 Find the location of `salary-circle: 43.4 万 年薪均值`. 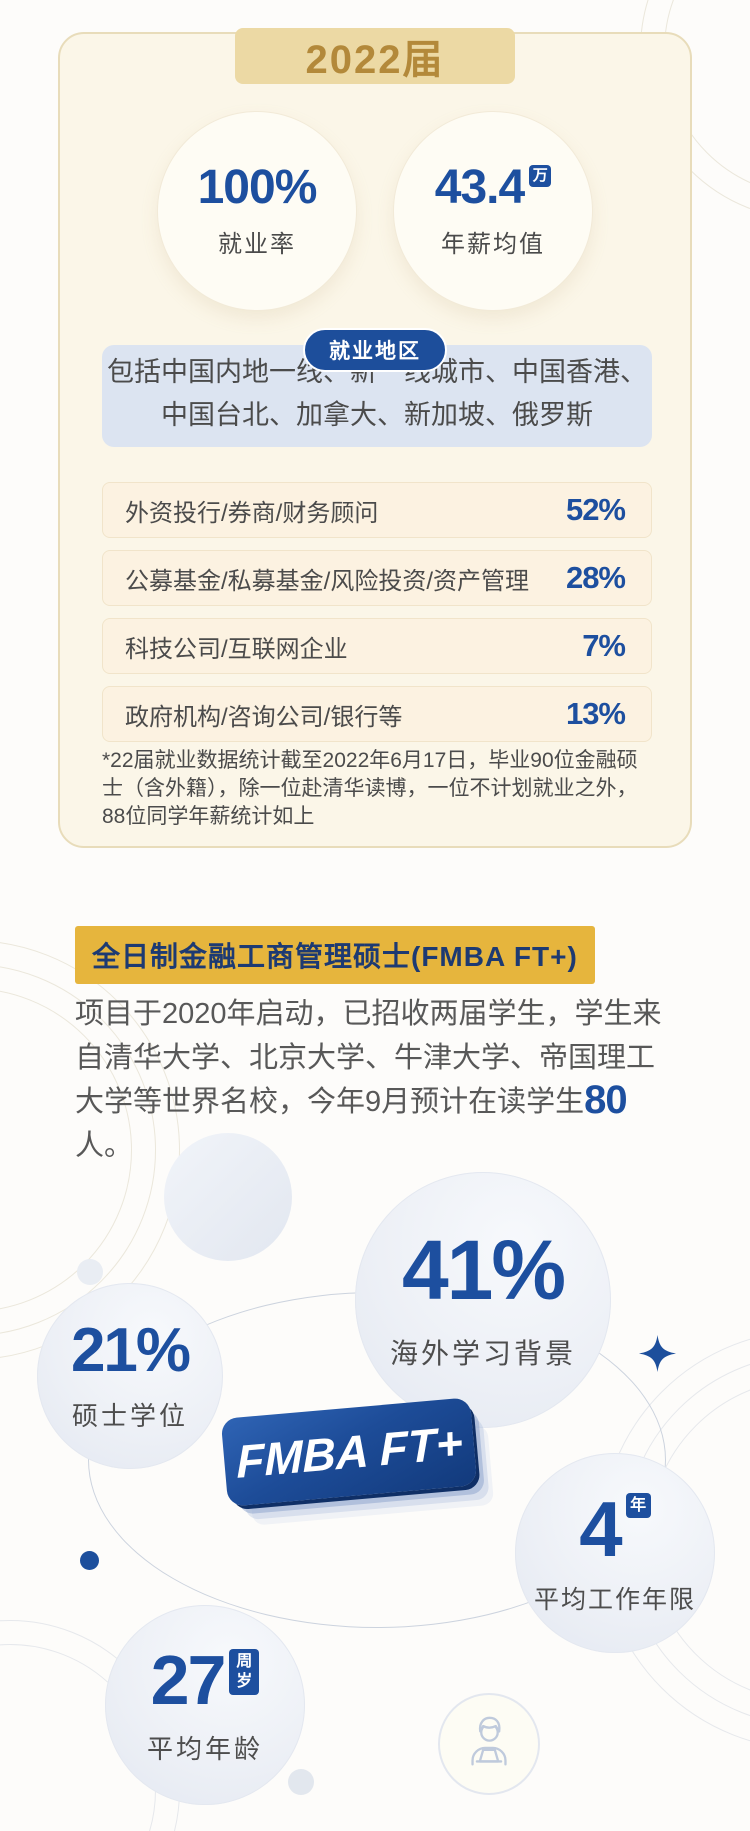

salary-circle: 43.4 万 年薪均值 is located at coordinates (493, 211).